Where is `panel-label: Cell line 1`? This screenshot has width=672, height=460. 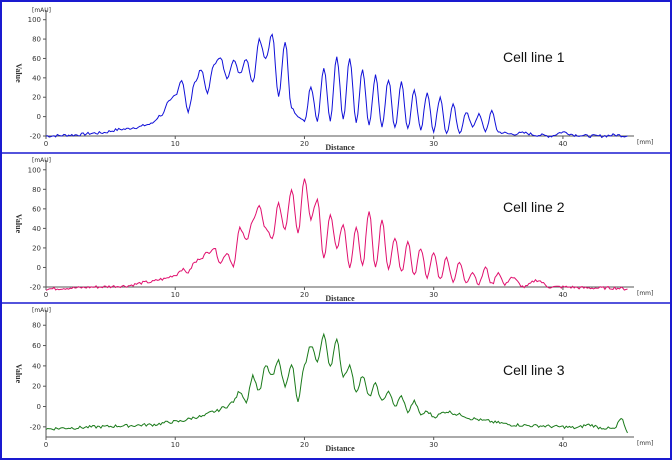
panel-label: Cell line 1 is located at coordinates (534, 57).